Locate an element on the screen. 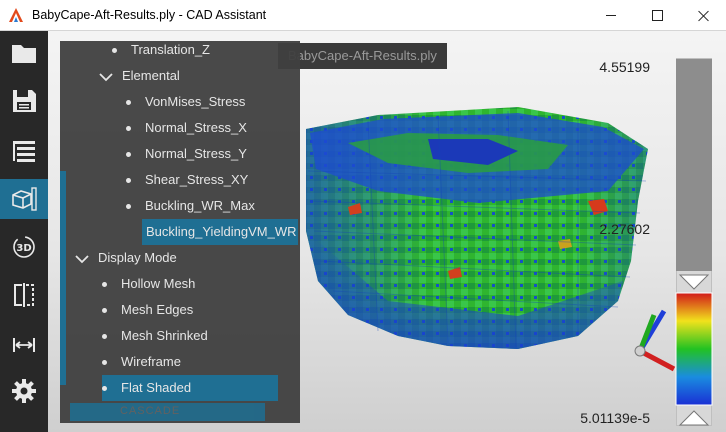  maximize-button is located at coordinates (657, 15).